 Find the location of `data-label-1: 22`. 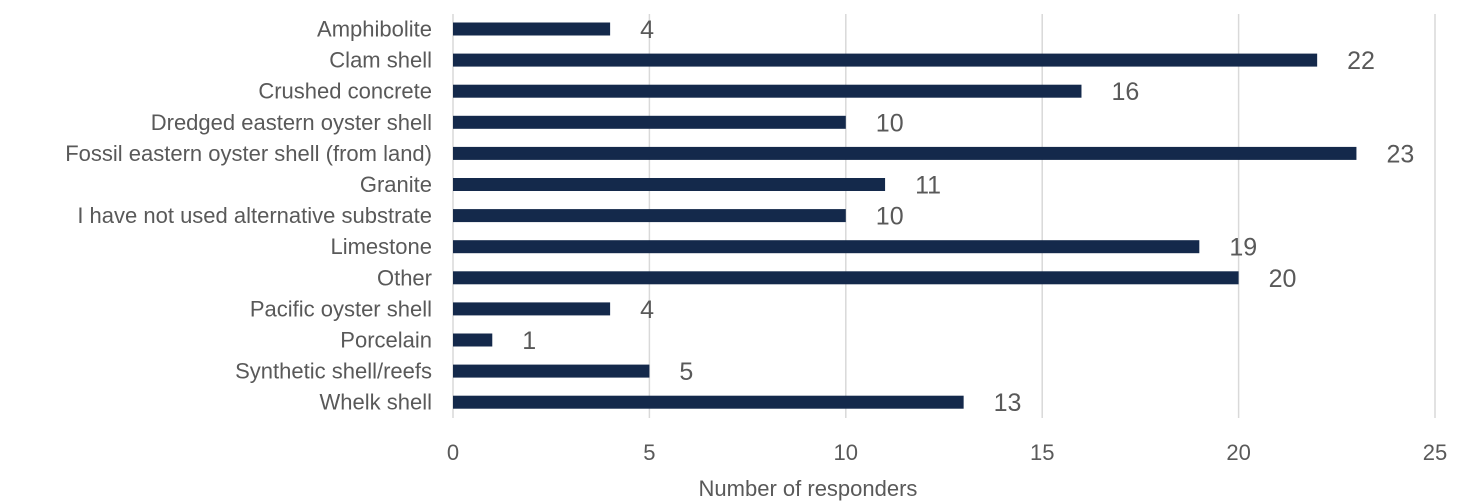

data-label-1: 22 is located at coordinates (1361, 61).